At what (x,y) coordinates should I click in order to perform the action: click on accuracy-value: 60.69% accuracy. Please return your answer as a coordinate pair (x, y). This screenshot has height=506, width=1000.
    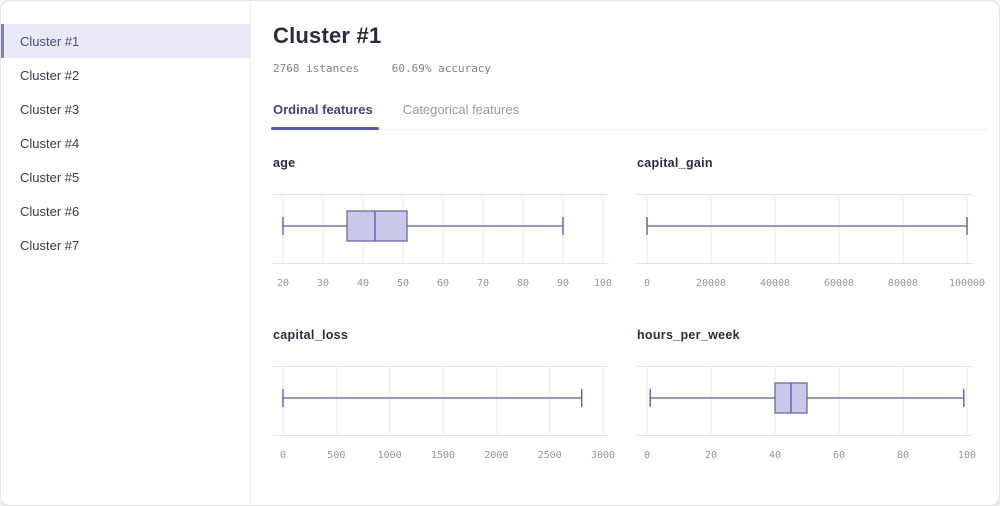
    Looking at the image, I should click on (441, 68).